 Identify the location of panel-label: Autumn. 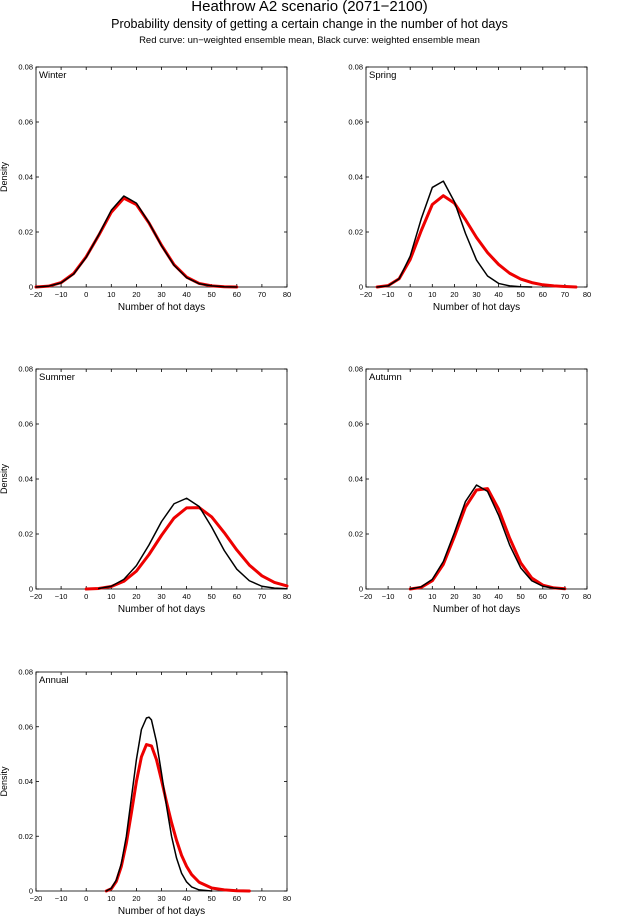
(385, 377).